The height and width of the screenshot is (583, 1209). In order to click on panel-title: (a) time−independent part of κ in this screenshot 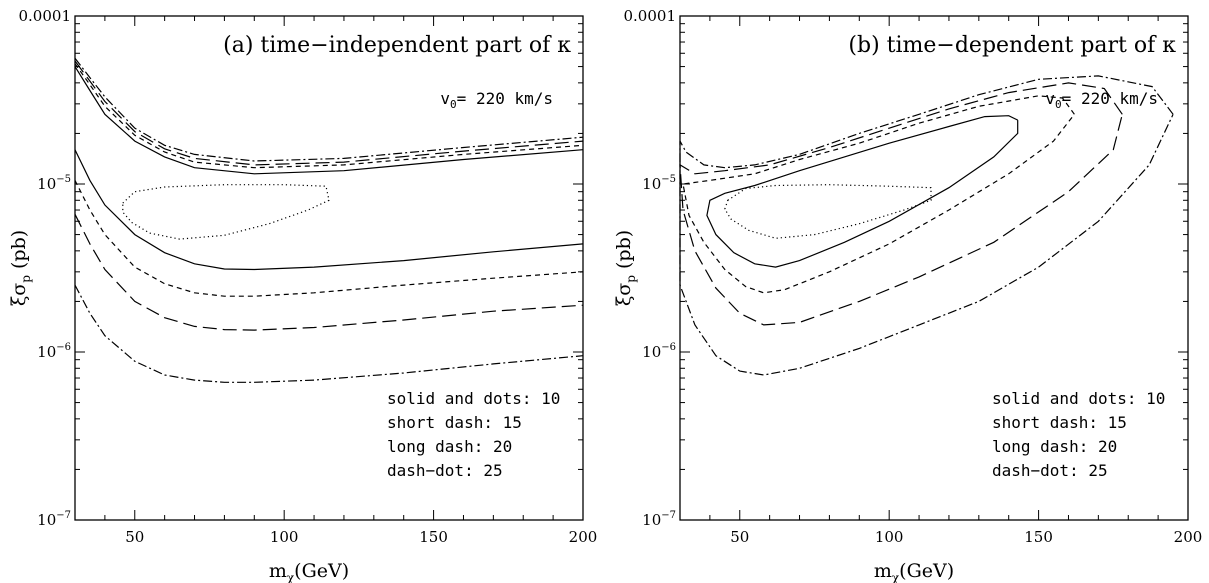, I will do `click(397, 45)`.